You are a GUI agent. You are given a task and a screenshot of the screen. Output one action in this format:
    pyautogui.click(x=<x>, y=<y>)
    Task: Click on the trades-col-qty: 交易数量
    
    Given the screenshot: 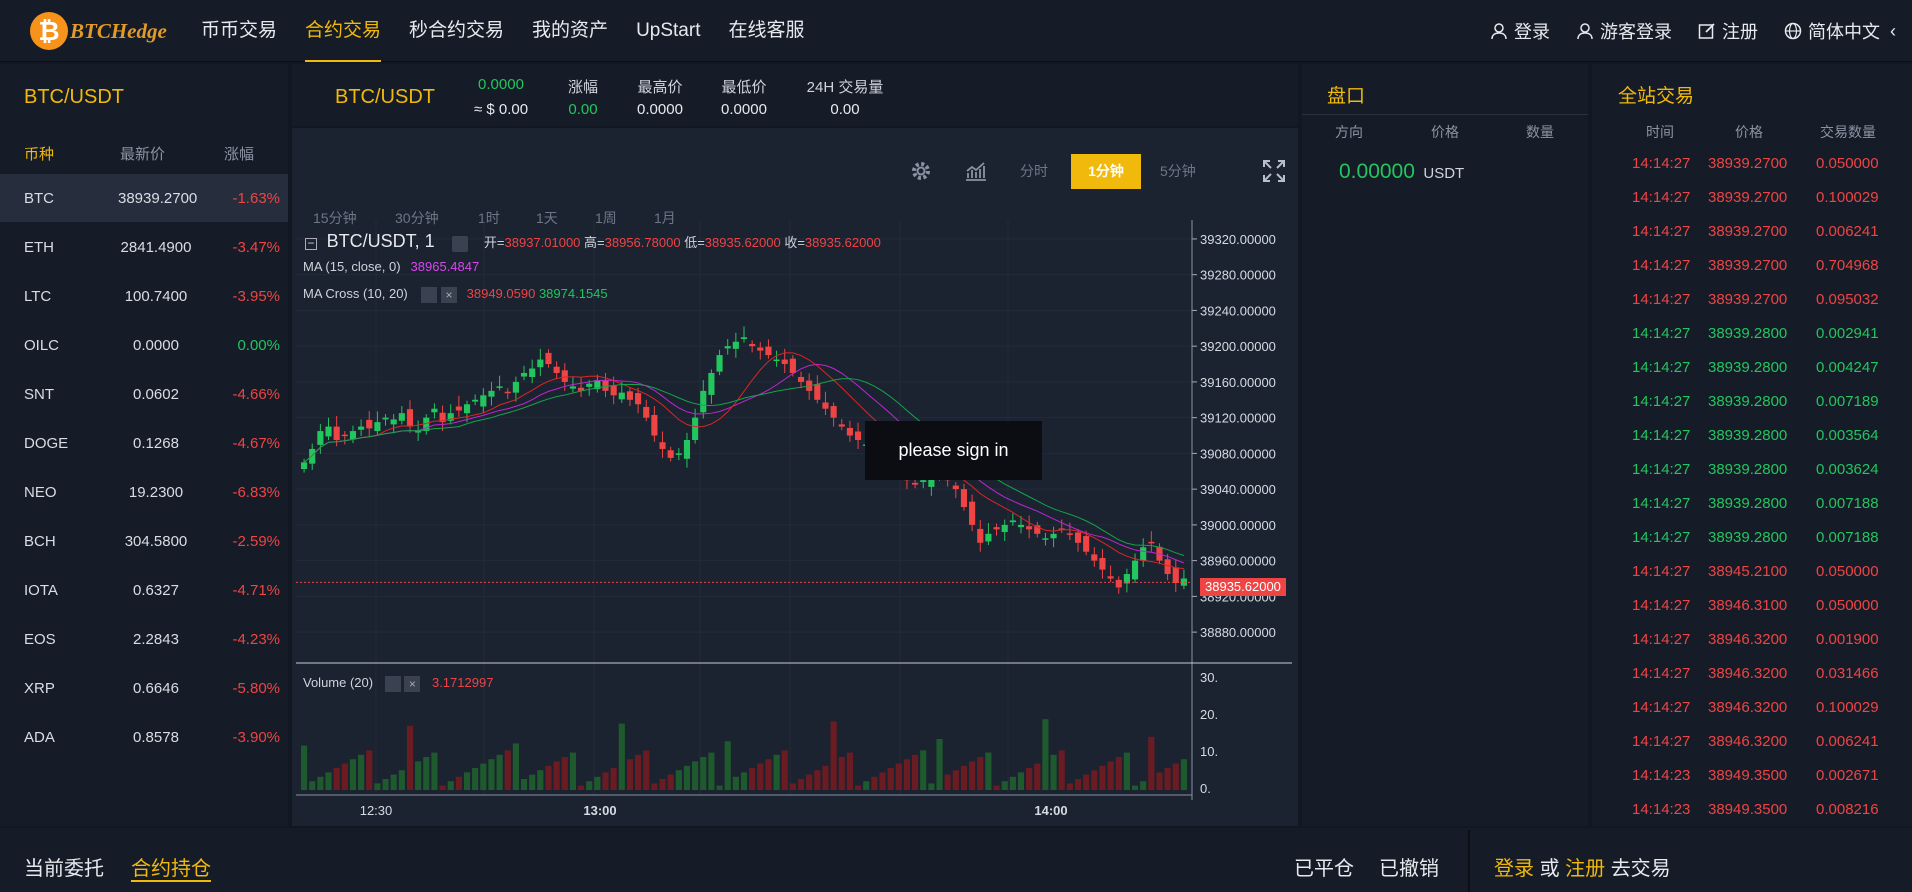 What is the action you would take?
    pyautogui.click(x=1848, y=132)
    